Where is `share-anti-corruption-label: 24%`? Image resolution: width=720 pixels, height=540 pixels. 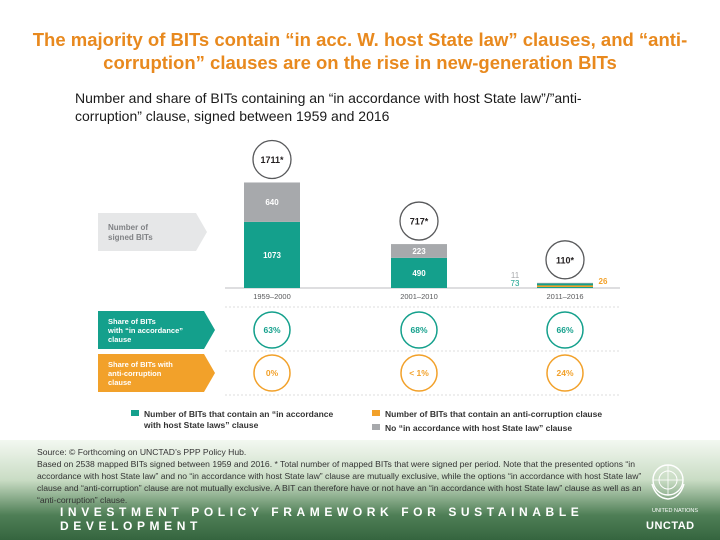 share-anti-corruption-label: 24% is located at coordinates (564, 373).